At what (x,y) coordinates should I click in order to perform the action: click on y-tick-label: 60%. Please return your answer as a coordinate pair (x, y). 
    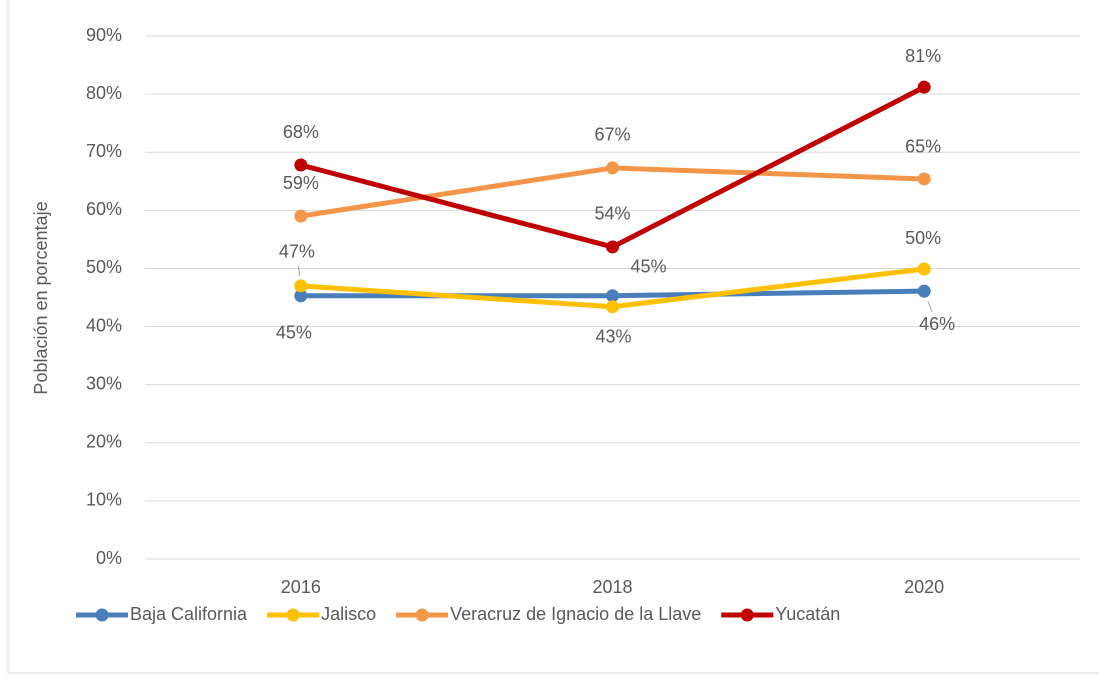
    Looking at the image, I should click on (104, 209).